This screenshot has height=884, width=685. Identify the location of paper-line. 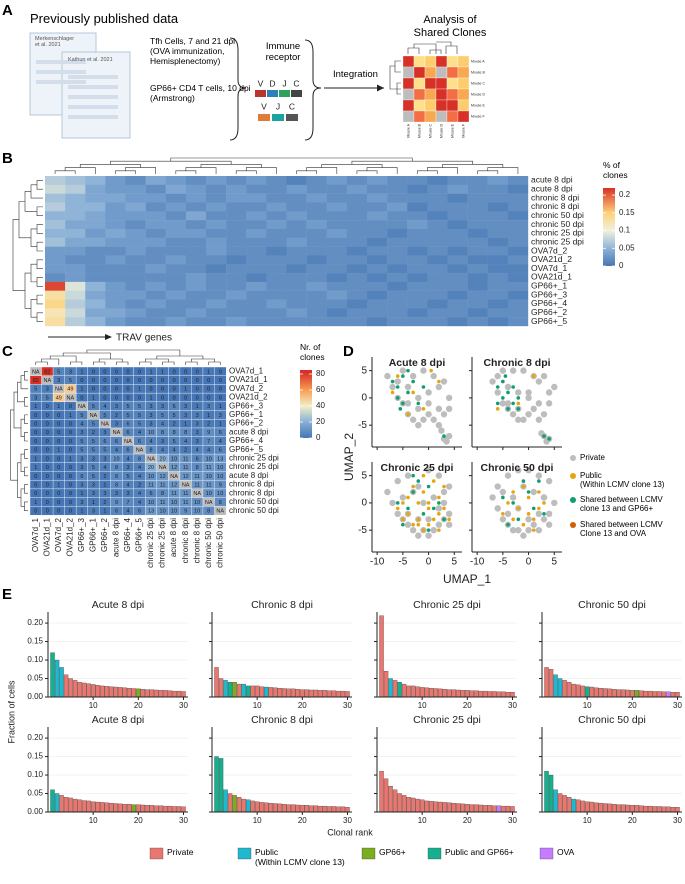
(93, 77).